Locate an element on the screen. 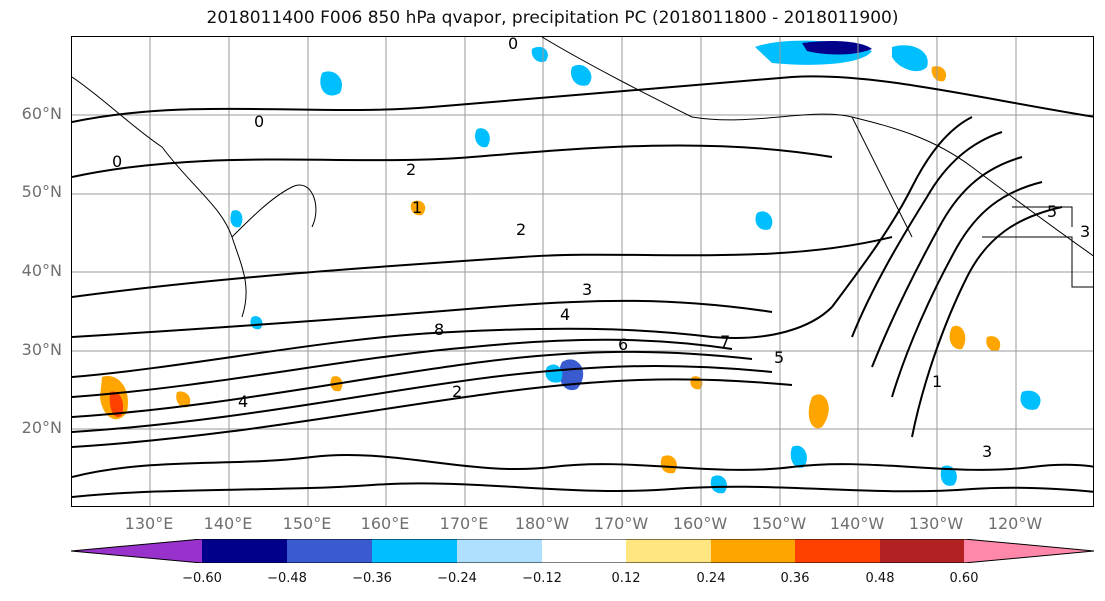  lon-label-160w: 160°W is located at coordinates (700, 523).